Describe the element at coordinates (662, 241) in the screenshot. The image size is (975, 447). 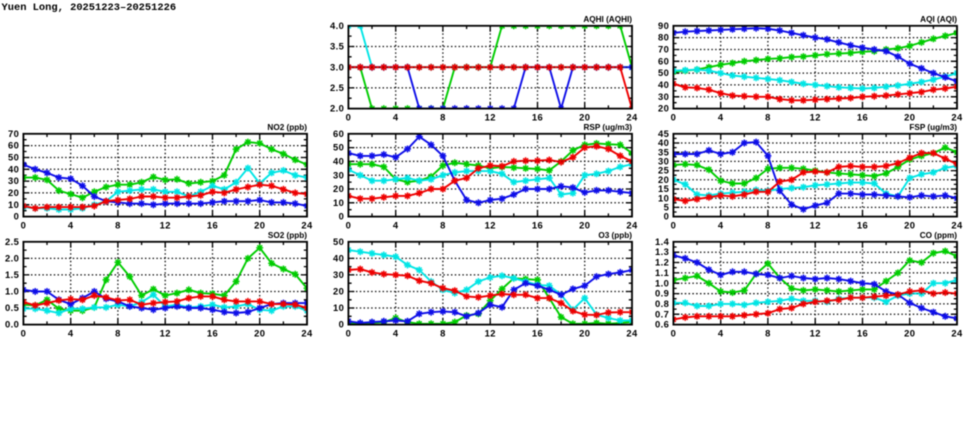
I see `svg-text: 1.4` at that location.